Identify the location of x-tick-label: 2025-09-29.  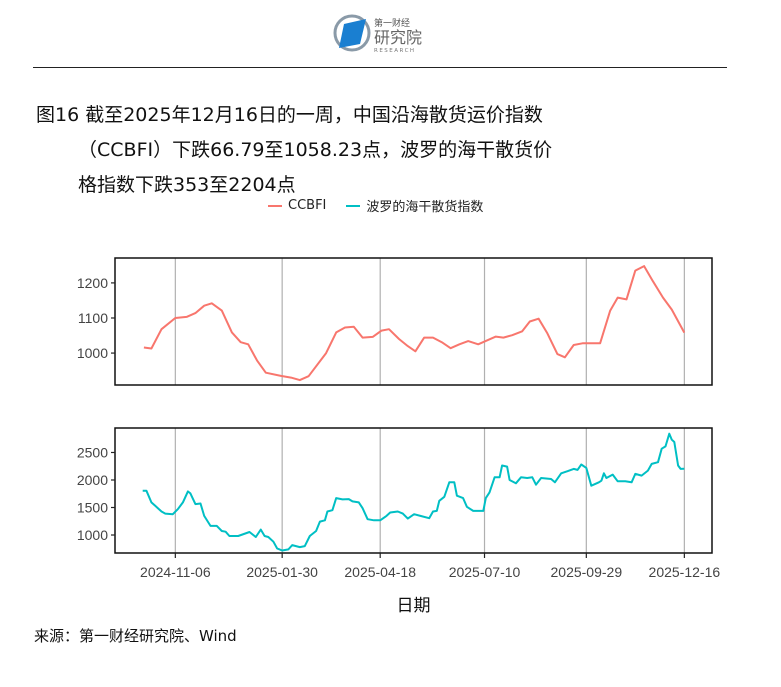
(587, 572).